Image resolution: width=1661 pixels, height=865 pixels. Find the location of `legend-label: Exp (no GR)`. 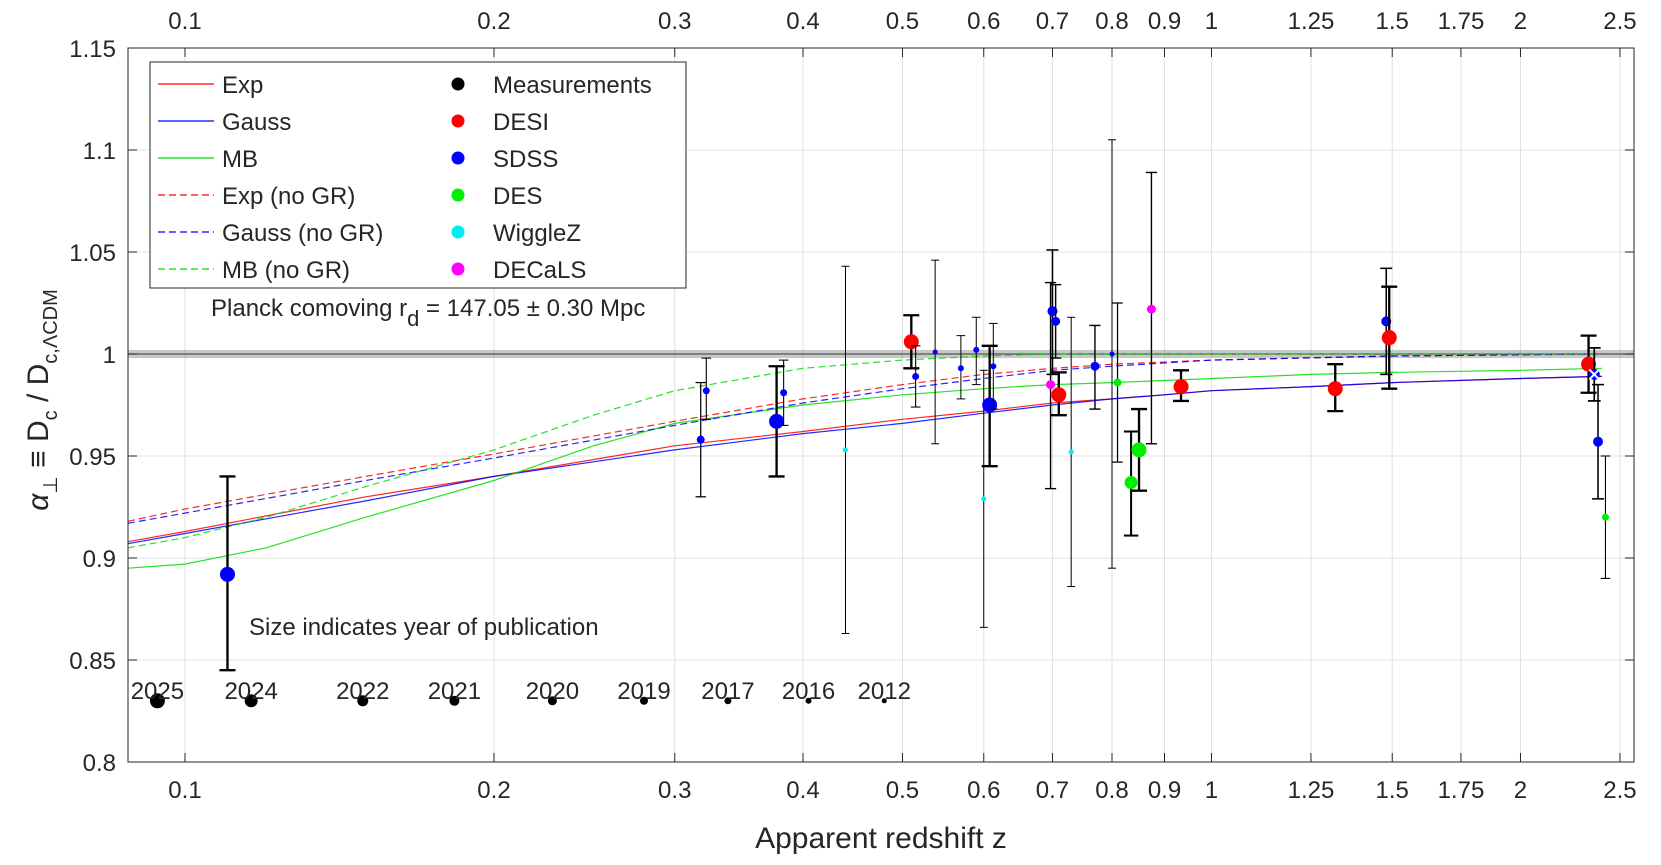

legend-label: Exp (no GR) is located at coordinates (288, 196).